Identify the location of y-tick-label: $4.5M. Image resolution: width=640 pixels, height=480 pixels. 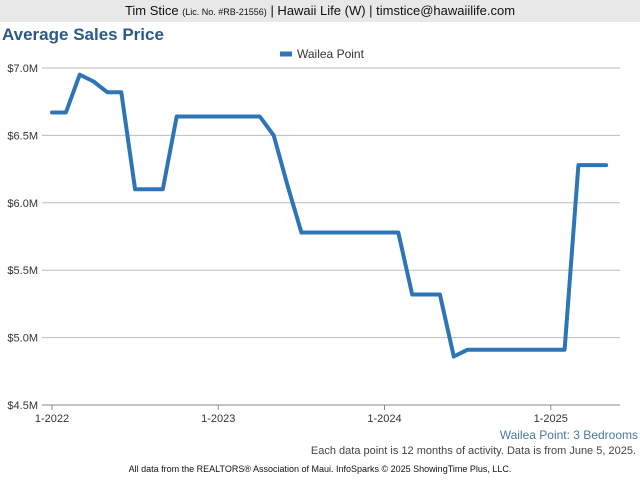
(22, 406).